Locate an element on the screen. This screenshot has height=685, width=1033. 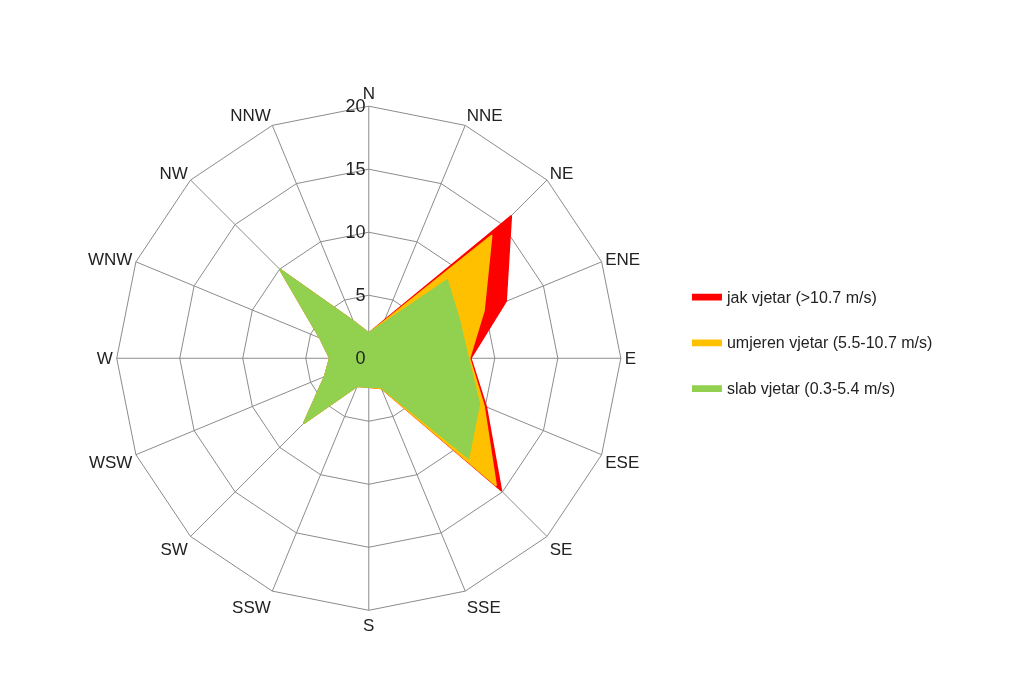
spoke-label: SSE is located at coordinates (483, 607).